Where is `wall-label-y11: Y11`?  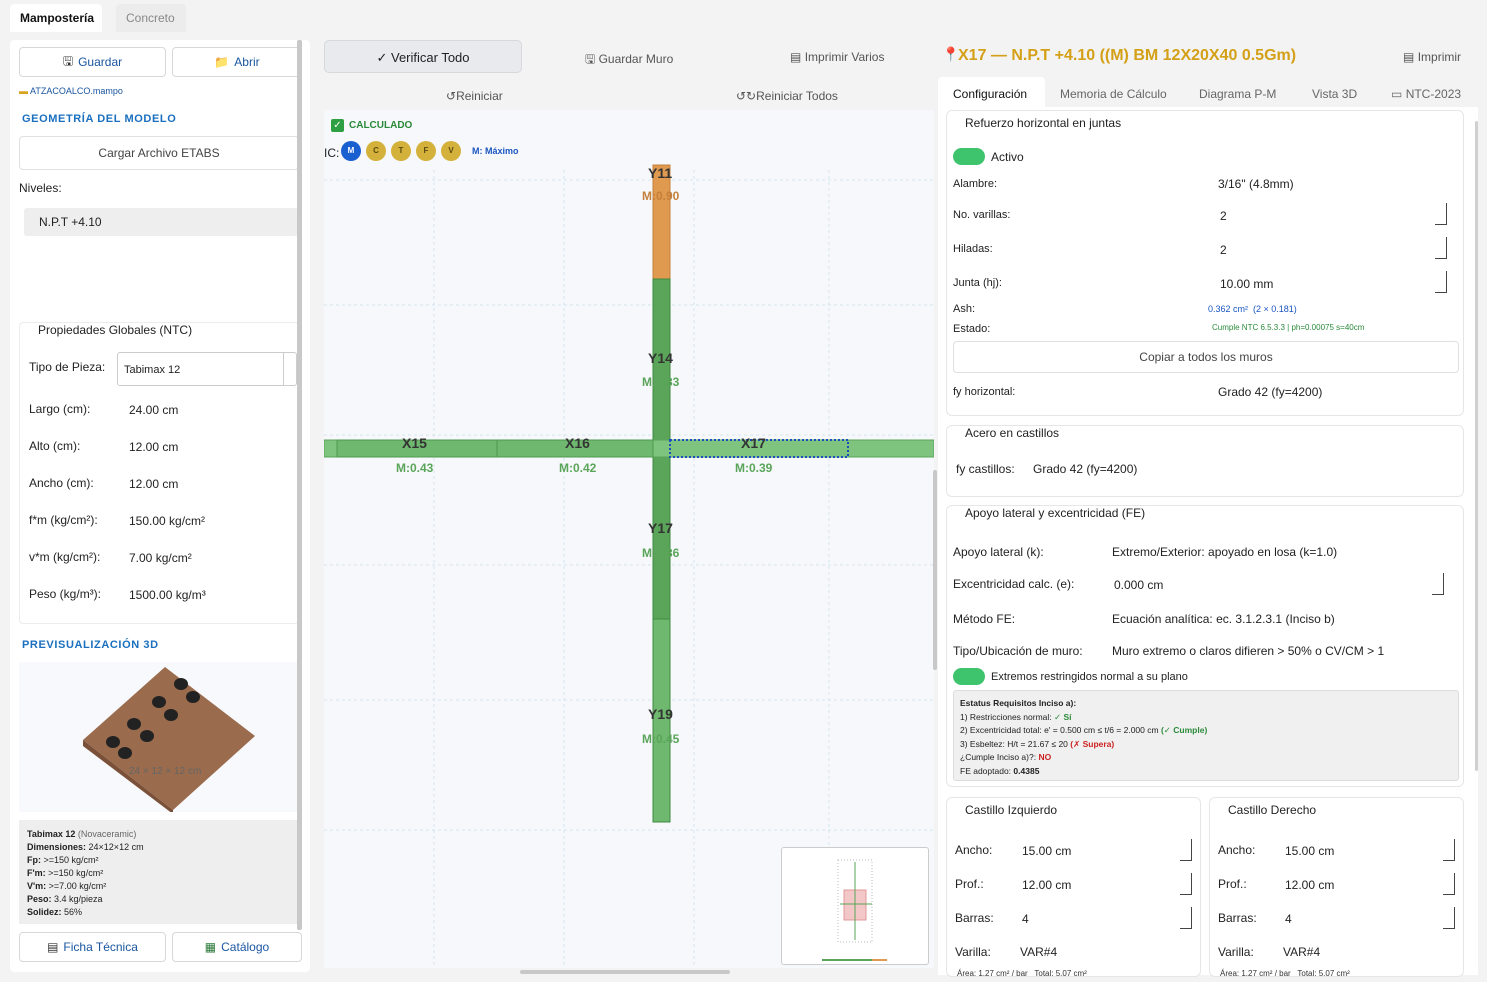 wall-label-y11: Y11 is located at coordinates (660, 173).